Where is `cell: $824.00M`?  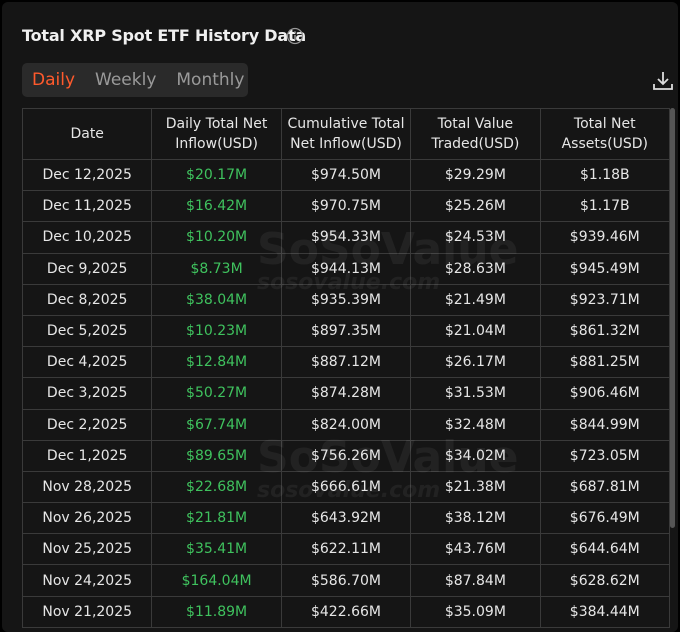 cell: $824.00M is located at coordinates (346, 424).